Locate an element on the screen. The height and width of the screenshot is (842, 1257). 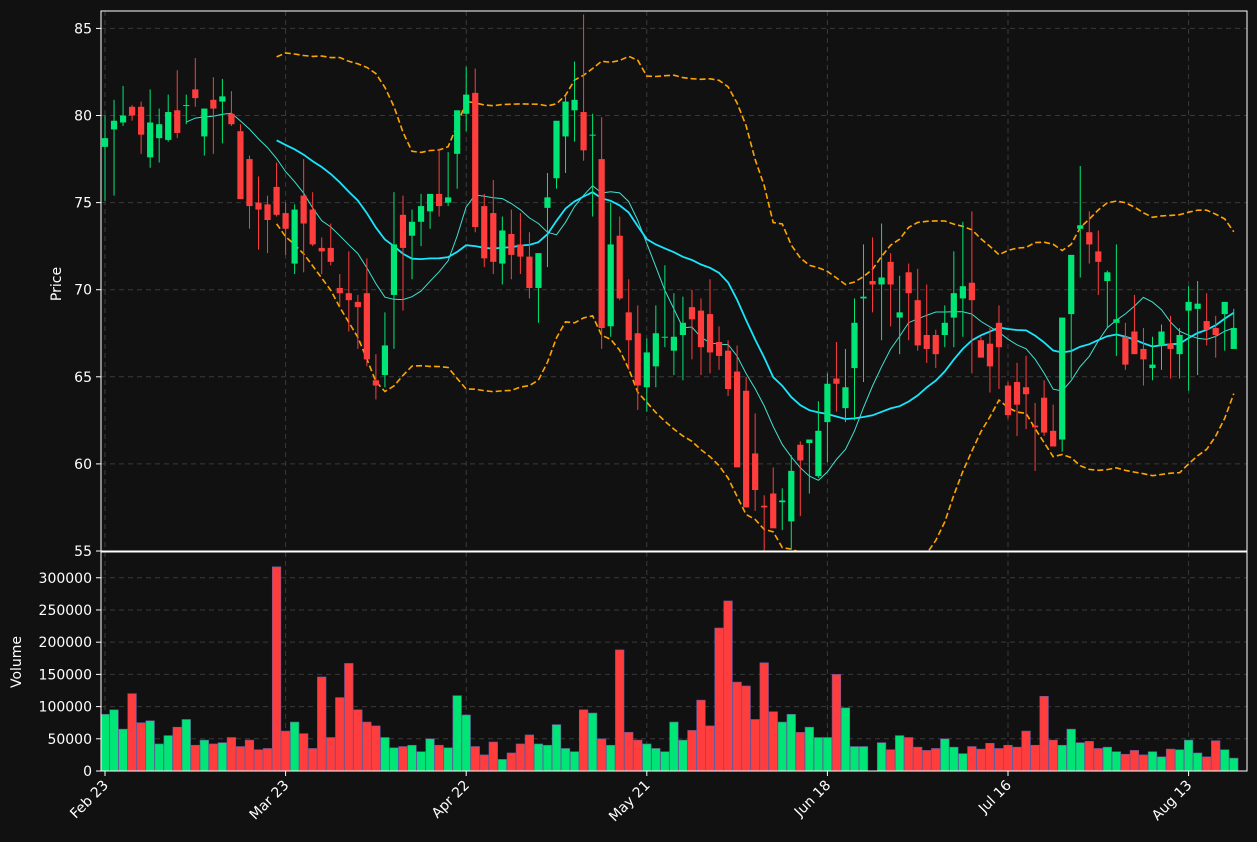
volume-tick-label: 150000 is located at coordinates (65, 675).